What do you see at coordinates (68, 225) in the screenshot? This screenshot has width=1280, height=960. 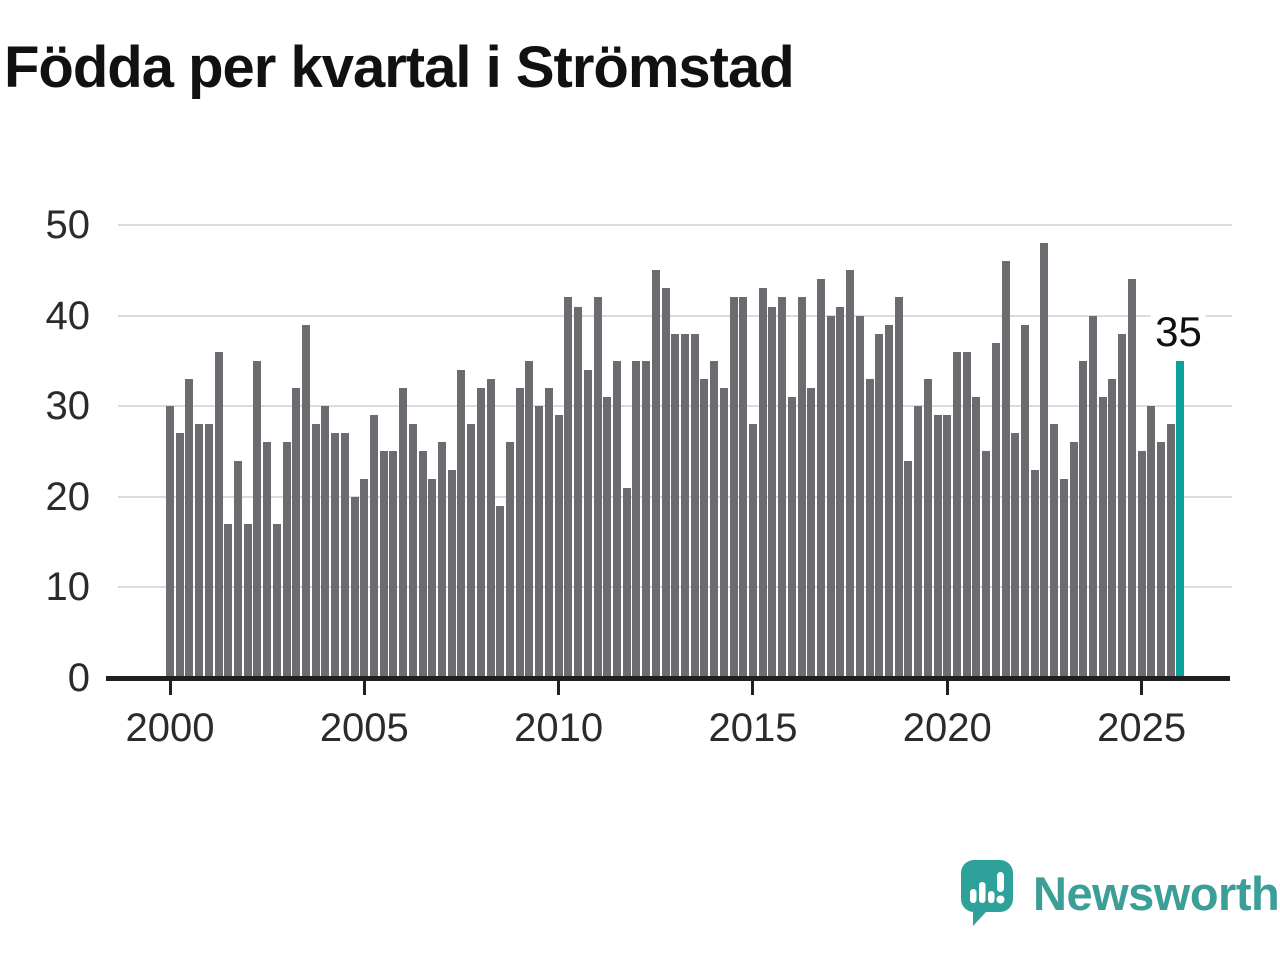 I see `y-axis-tick-label: 50` at bounding box center [68, 225].